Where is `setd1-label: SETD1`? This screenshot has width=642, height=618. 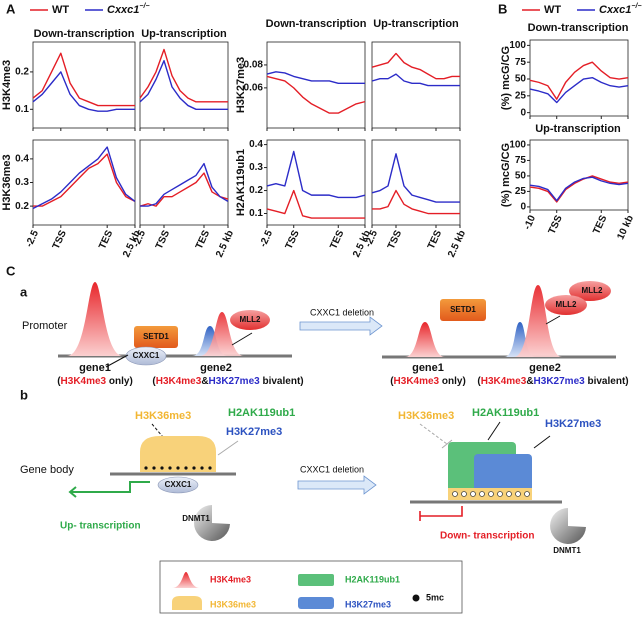
setd1-label: SETD1 is located at coordinates (463, 309).